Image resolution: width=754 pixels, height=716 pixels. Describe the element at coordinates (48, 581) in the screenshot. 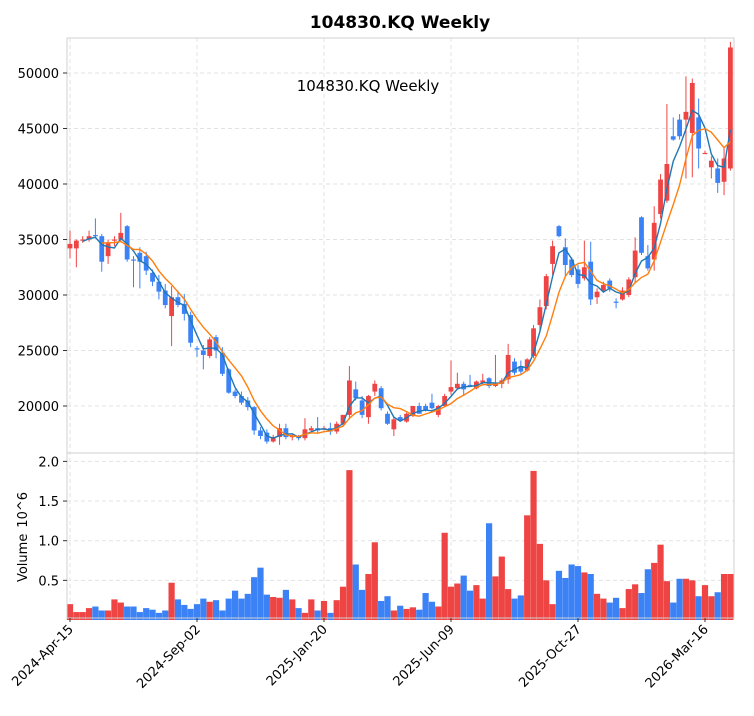

I see `volume-tick-label: 0.5` at that location.